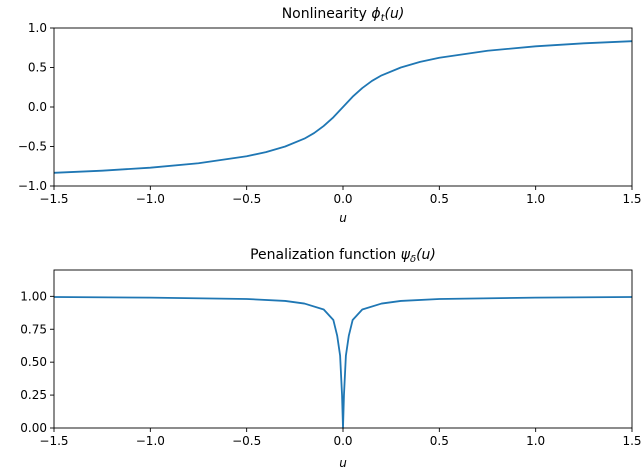 This screenshot has width=644, height=475. Describe the element at coordinates (33, 296) in the screenshot. I see `y-tick-label: 1.00` at that location.